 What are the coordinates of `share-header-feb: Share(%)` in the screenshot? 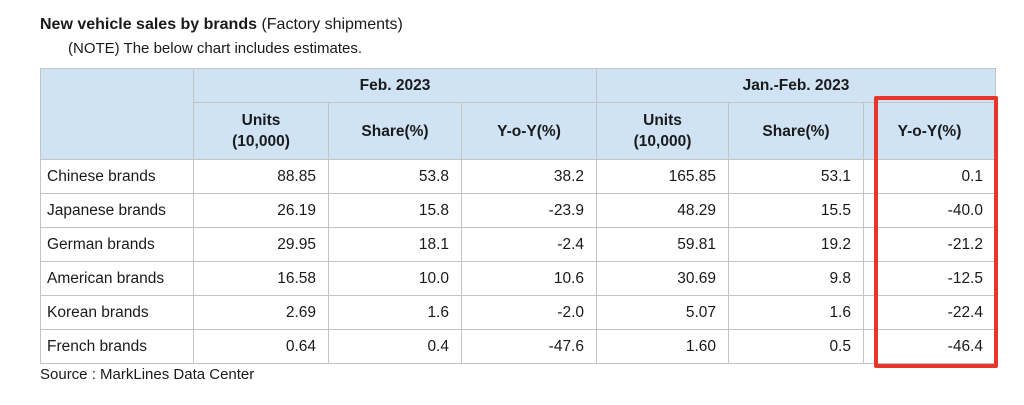 It's located at (395, 131).